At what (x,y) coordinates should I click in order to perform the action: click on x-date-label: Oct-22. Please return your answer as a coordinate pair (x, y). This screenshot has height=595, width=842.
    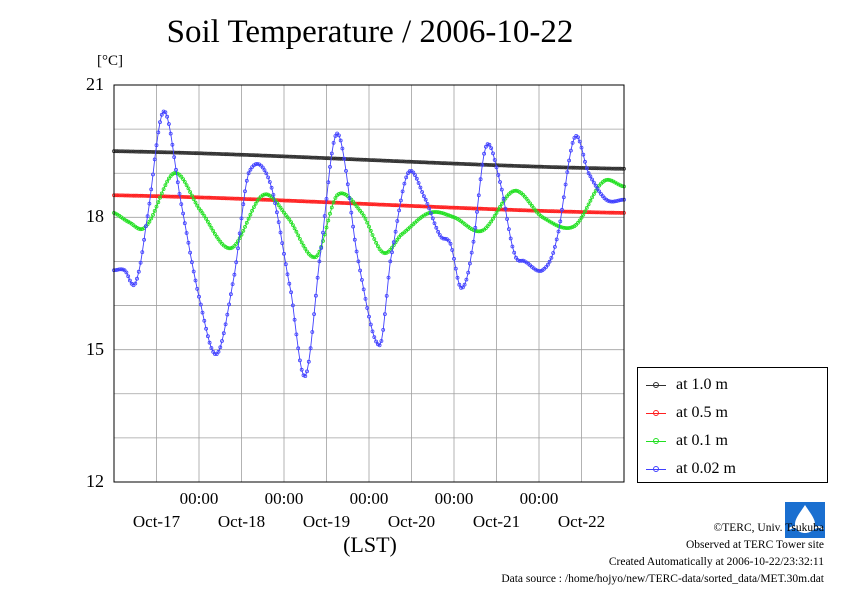
    Looking at the image, I should click on (581, 521).